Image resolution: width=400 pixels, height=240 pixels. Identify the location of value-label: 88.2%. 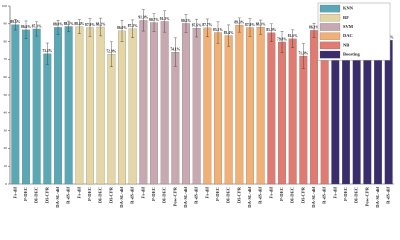
(101, 24).